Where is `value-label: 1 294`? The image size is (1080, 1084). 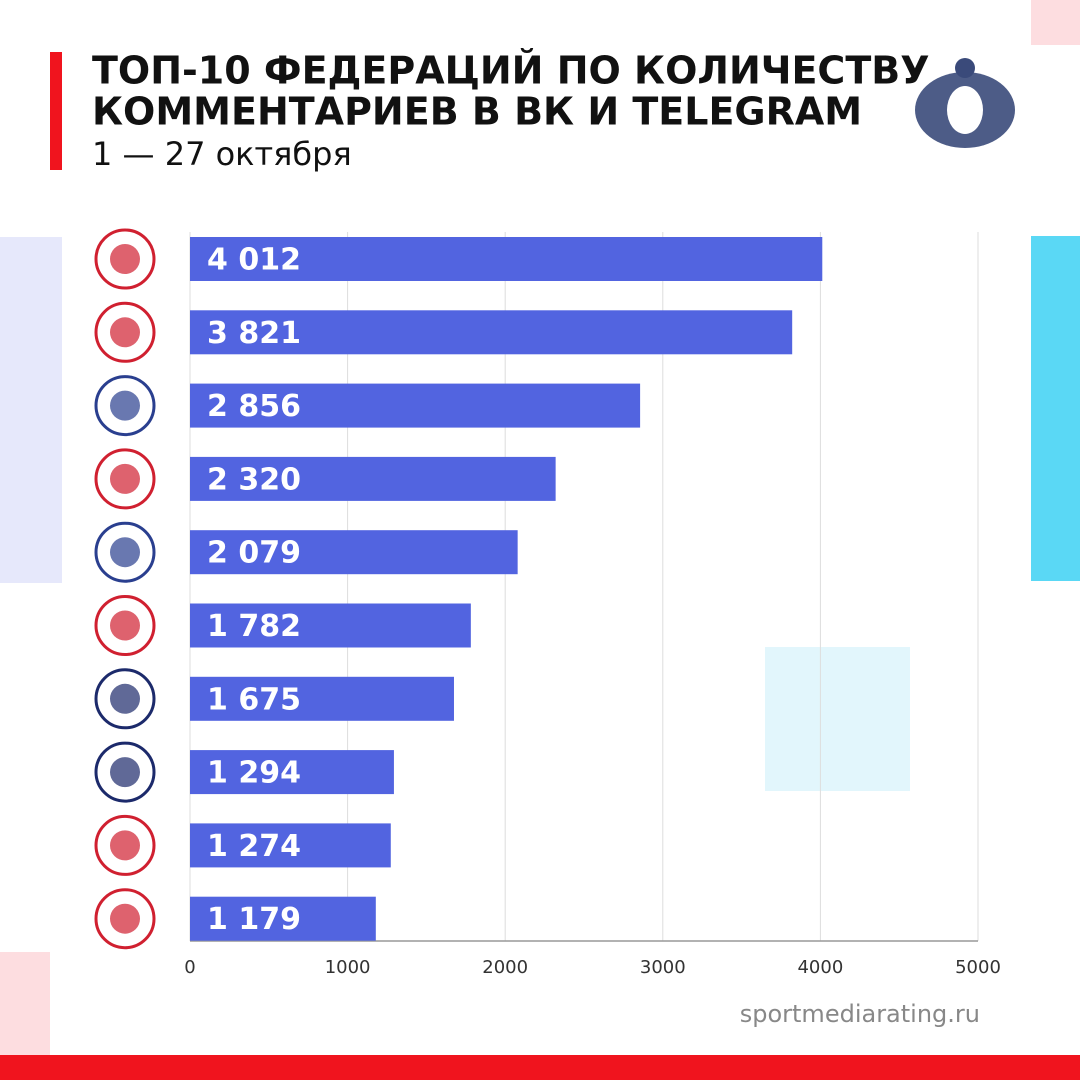 value-label: 1 294 is located at coordinates (254, 773).